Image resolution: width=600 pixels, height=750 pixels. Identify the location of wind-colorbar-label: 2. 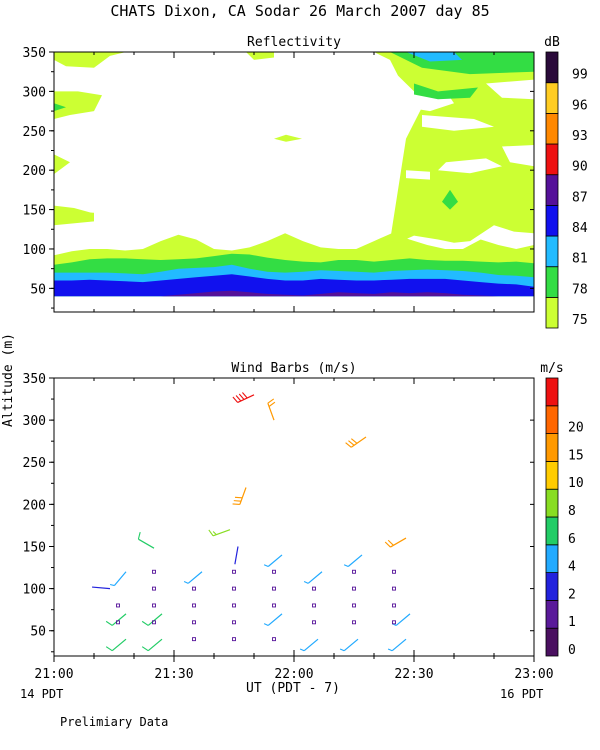
(572, 594).